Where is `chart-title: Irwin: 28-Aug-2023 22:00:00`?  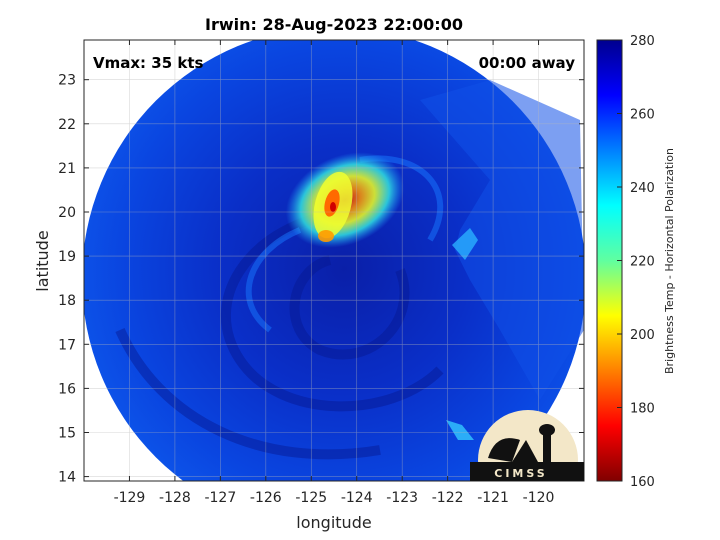
chart-title: Irwin: 28-Aug-2023 22:00:00 is located at coordinates (334, 24).